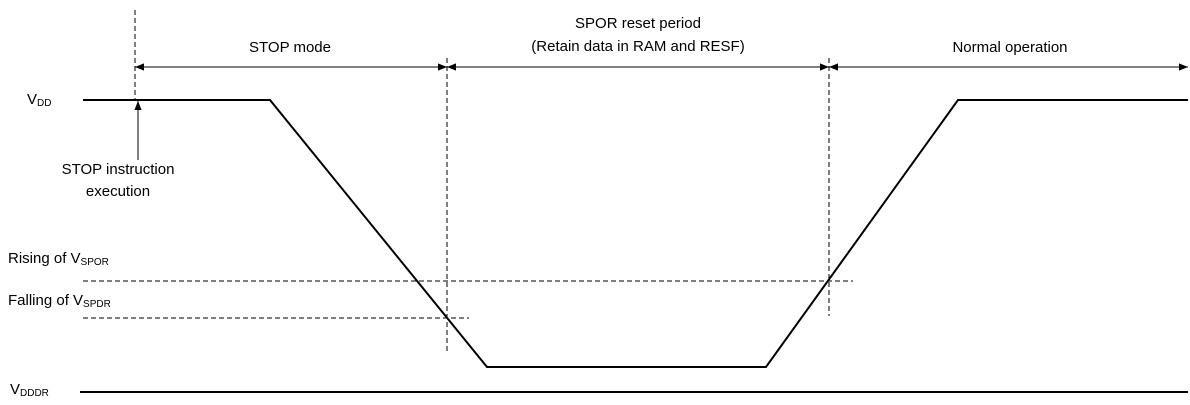  I want to click on period-label: SPOR reset period, so click(638, 23).